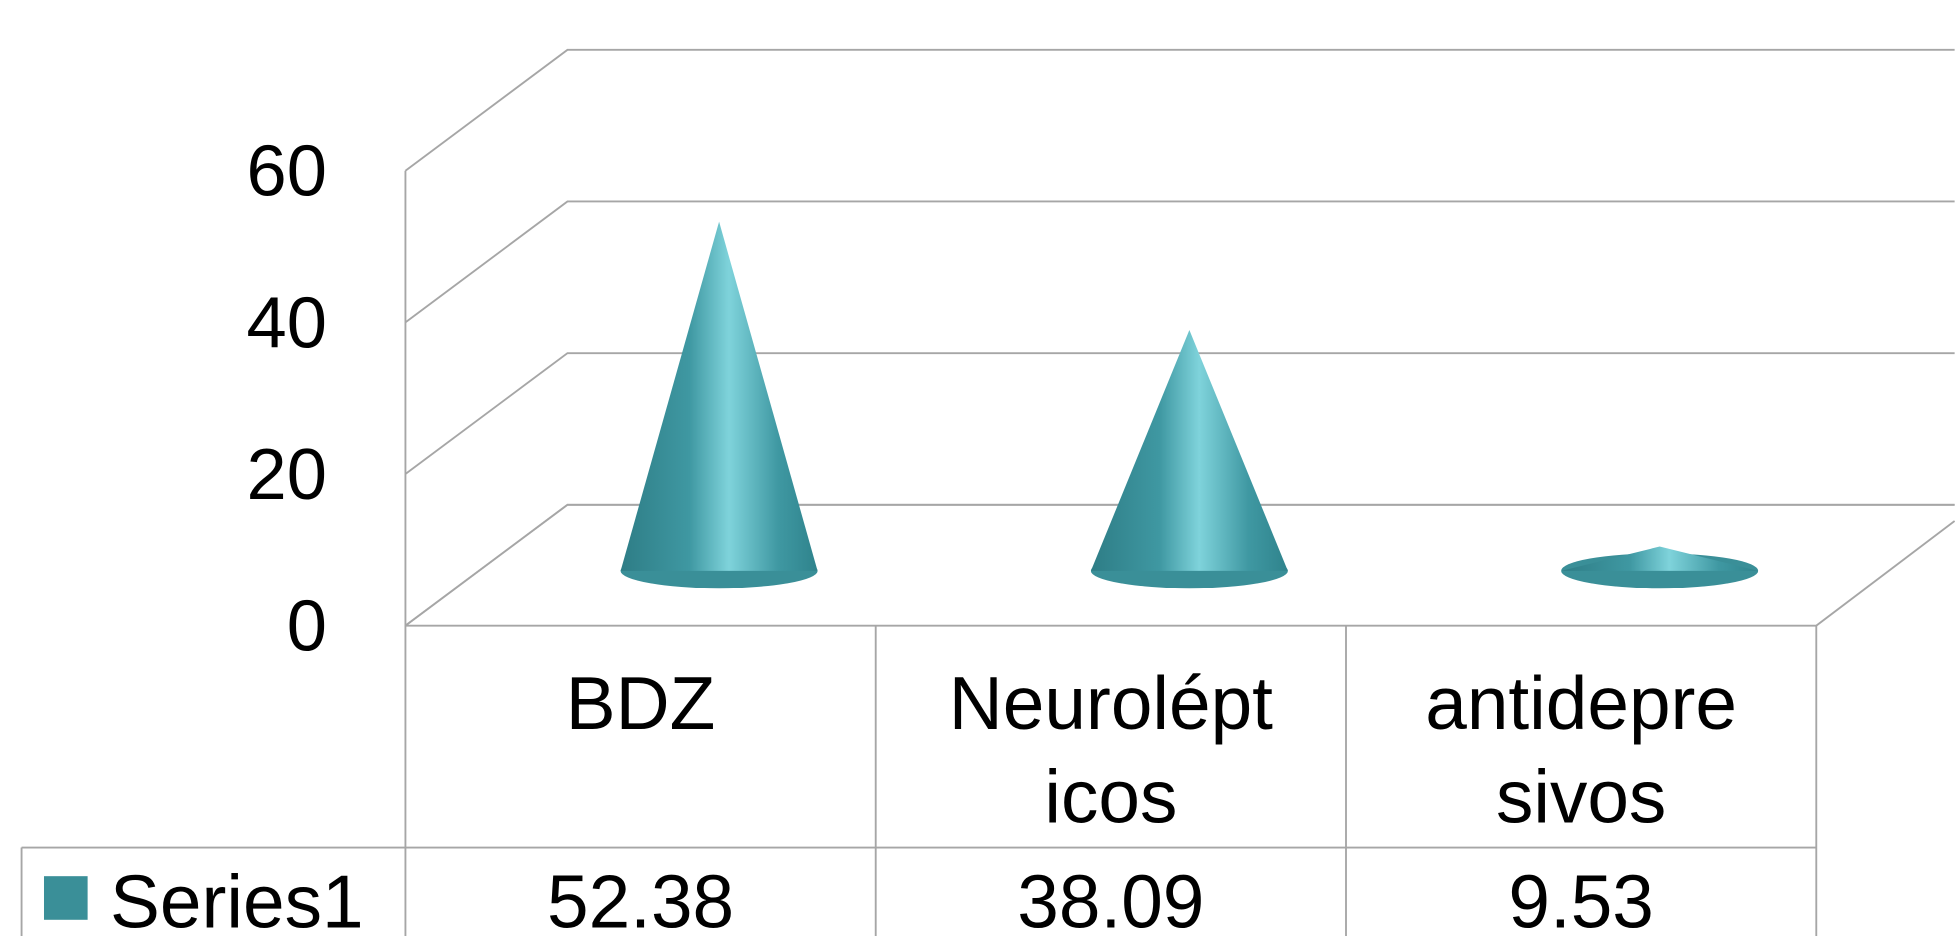  What do you see at coordinates (287, 323) in the screenshot?
I see `y-tick-label: 40` at bounding box center [287, 323].